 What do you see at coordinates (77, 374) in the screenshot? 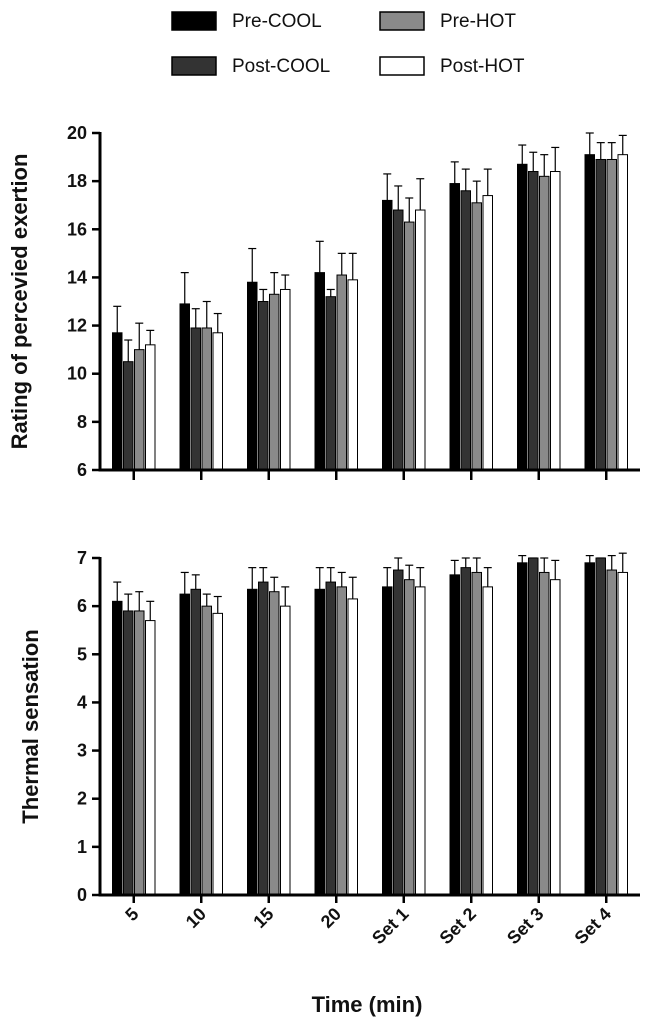
I see `y-tick-label: 10` at bounding box center [77, 374].